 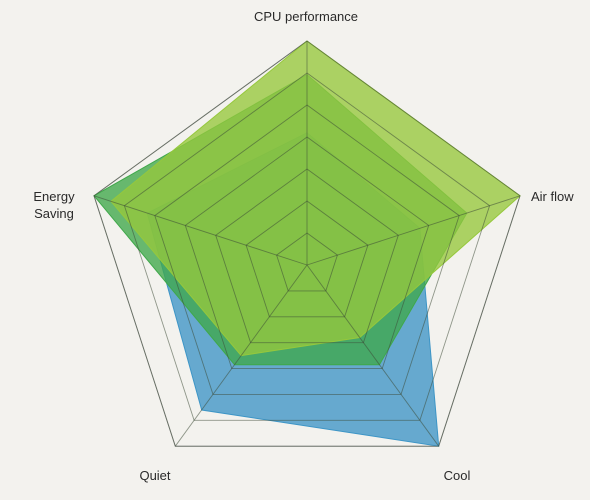 I want to click on axis-label-cpu-performance: CPU performance, so click(x=306, y=16).